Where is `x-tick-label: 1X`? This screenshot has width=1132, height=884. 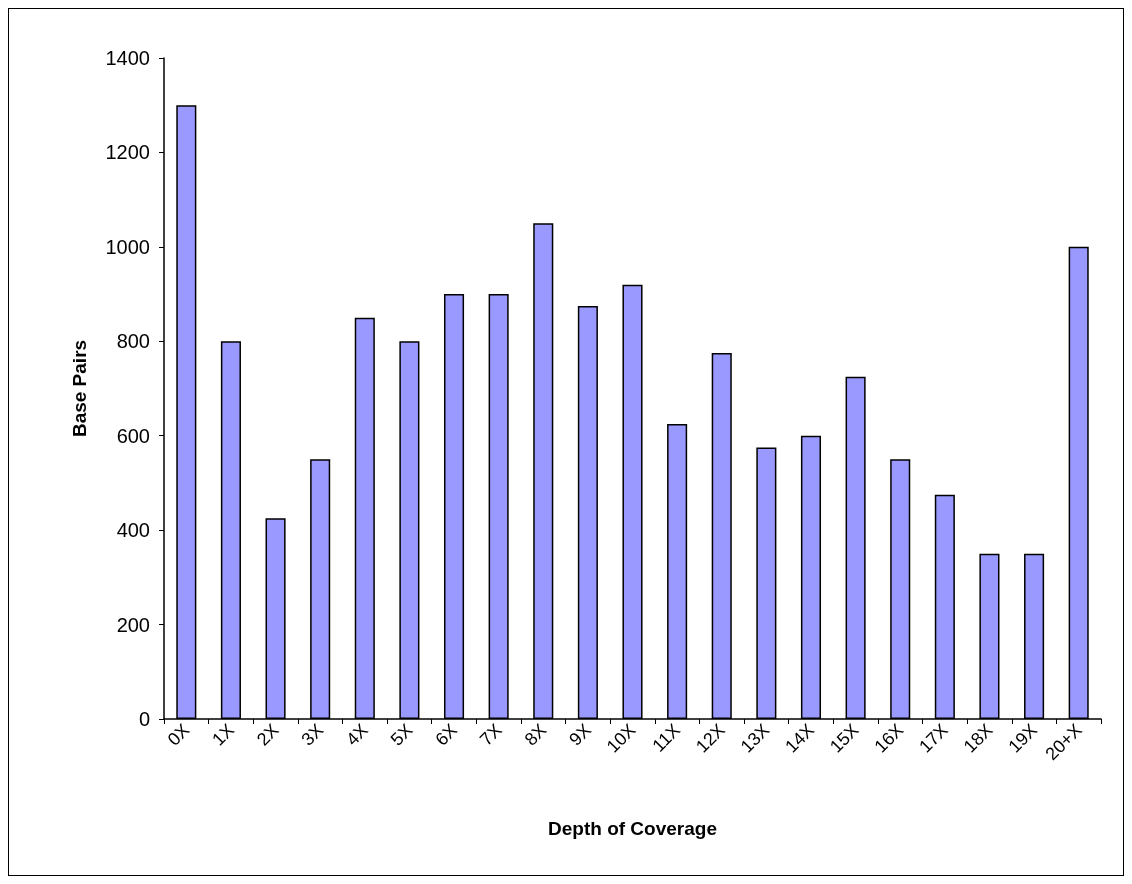 x-tick-label: 1X is located at coordinates (223, 734).